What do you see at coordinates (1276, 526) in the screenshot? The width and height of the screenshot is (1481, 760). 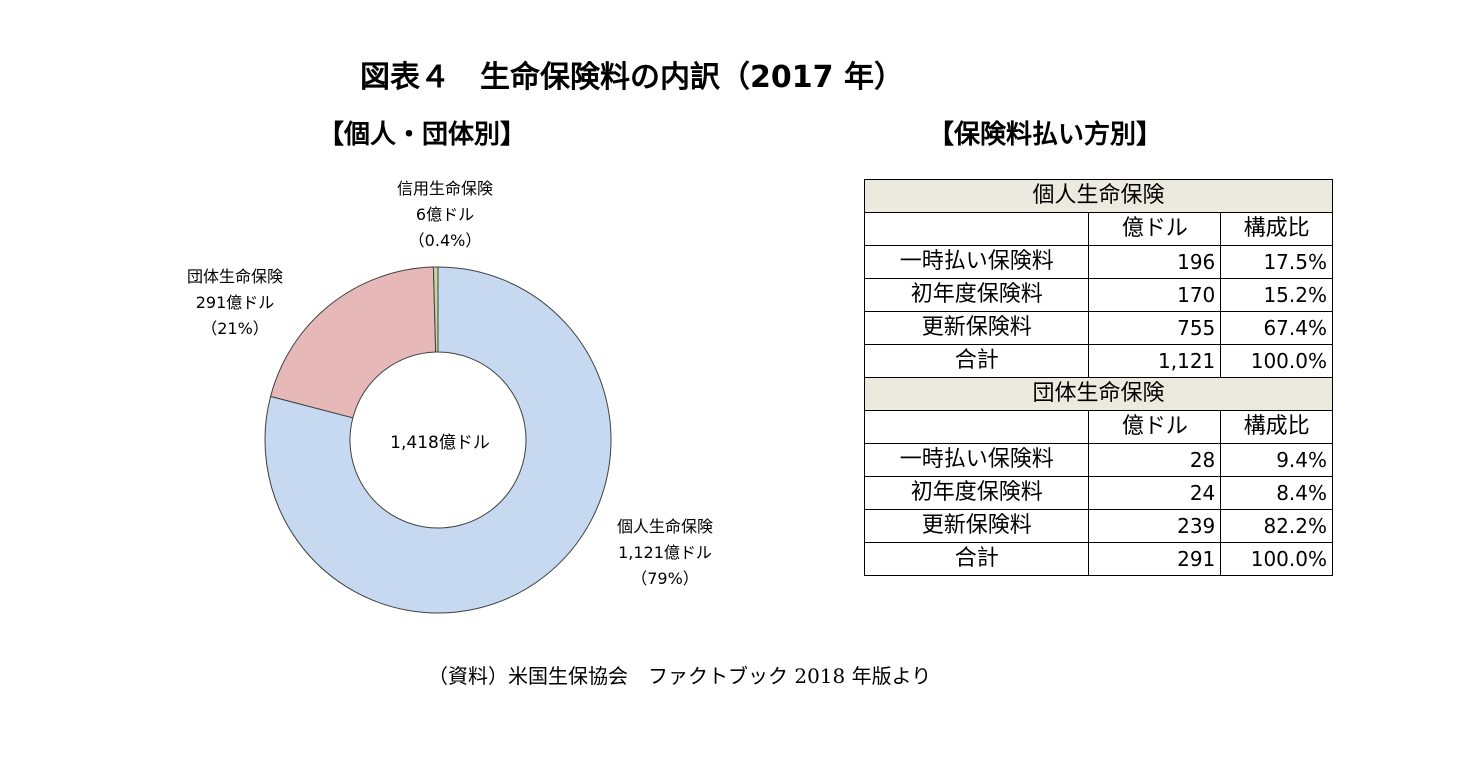 I see `row-share: 82.2%` at bounding box center [1276, 526].